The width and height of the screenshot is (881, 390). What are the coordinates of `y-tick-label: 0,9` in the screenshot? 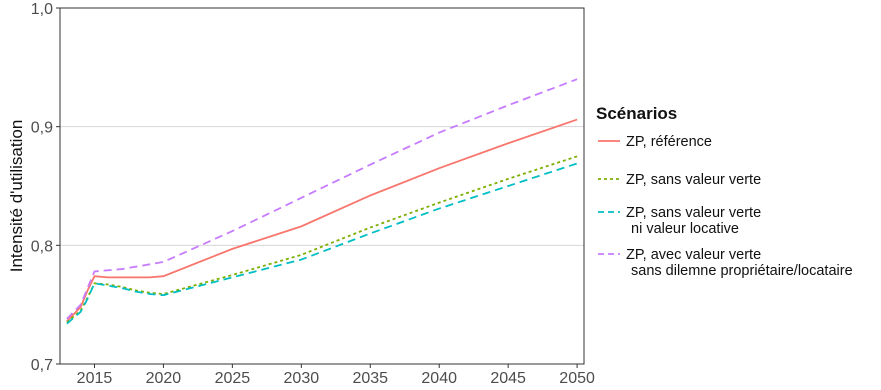 It's located at (42, 128).